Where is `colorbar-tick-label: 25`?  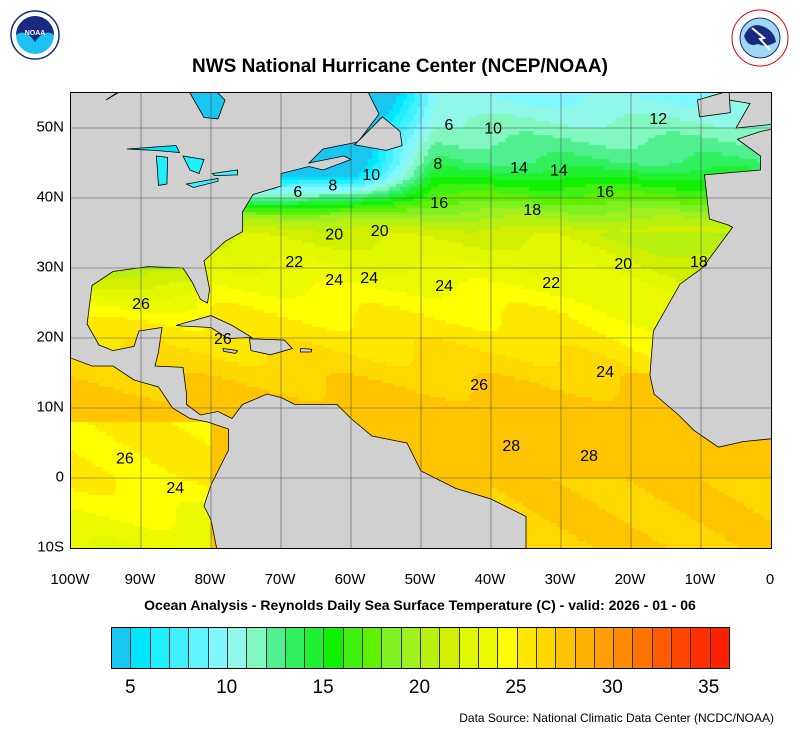 colorbar-tick-label: 25 is located at coordinates (516, 687).